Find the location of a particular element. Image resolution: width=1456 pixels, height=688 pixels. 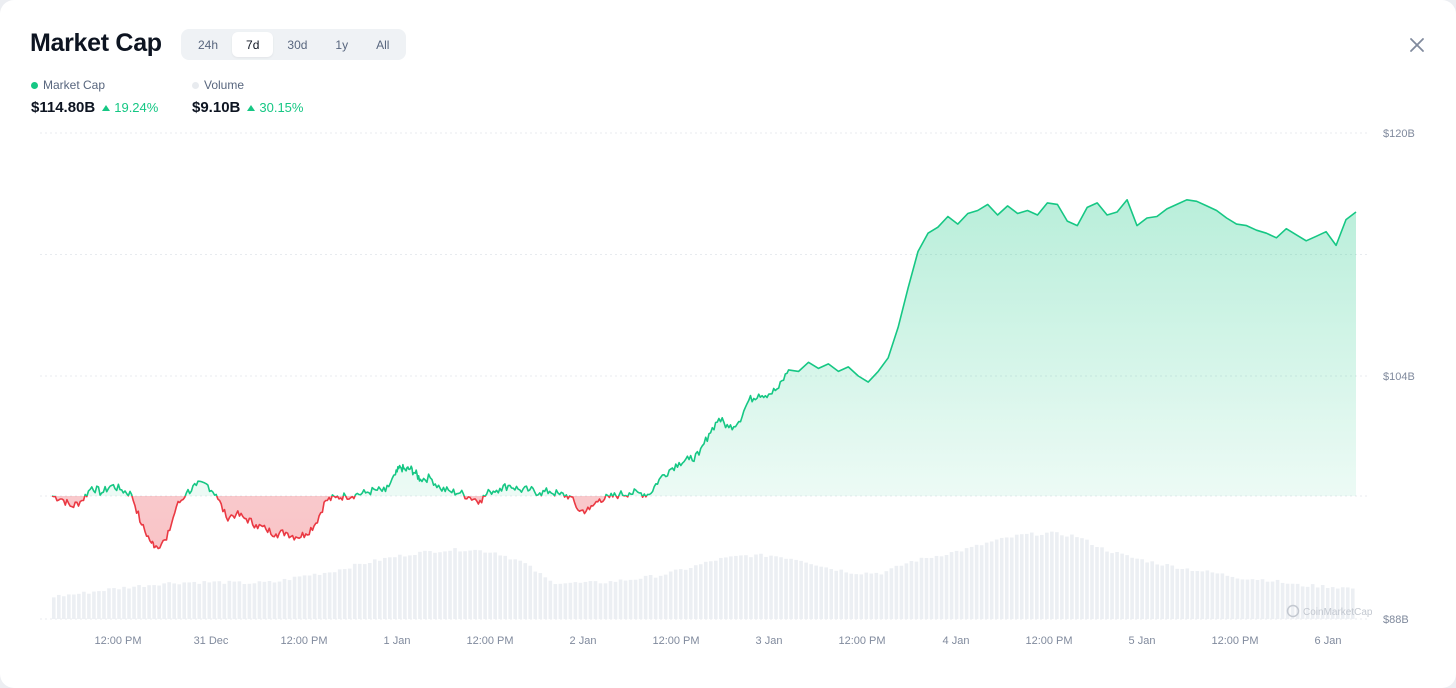

watermark-text: CoinMarketCap is located at coordinates (1338, 612).